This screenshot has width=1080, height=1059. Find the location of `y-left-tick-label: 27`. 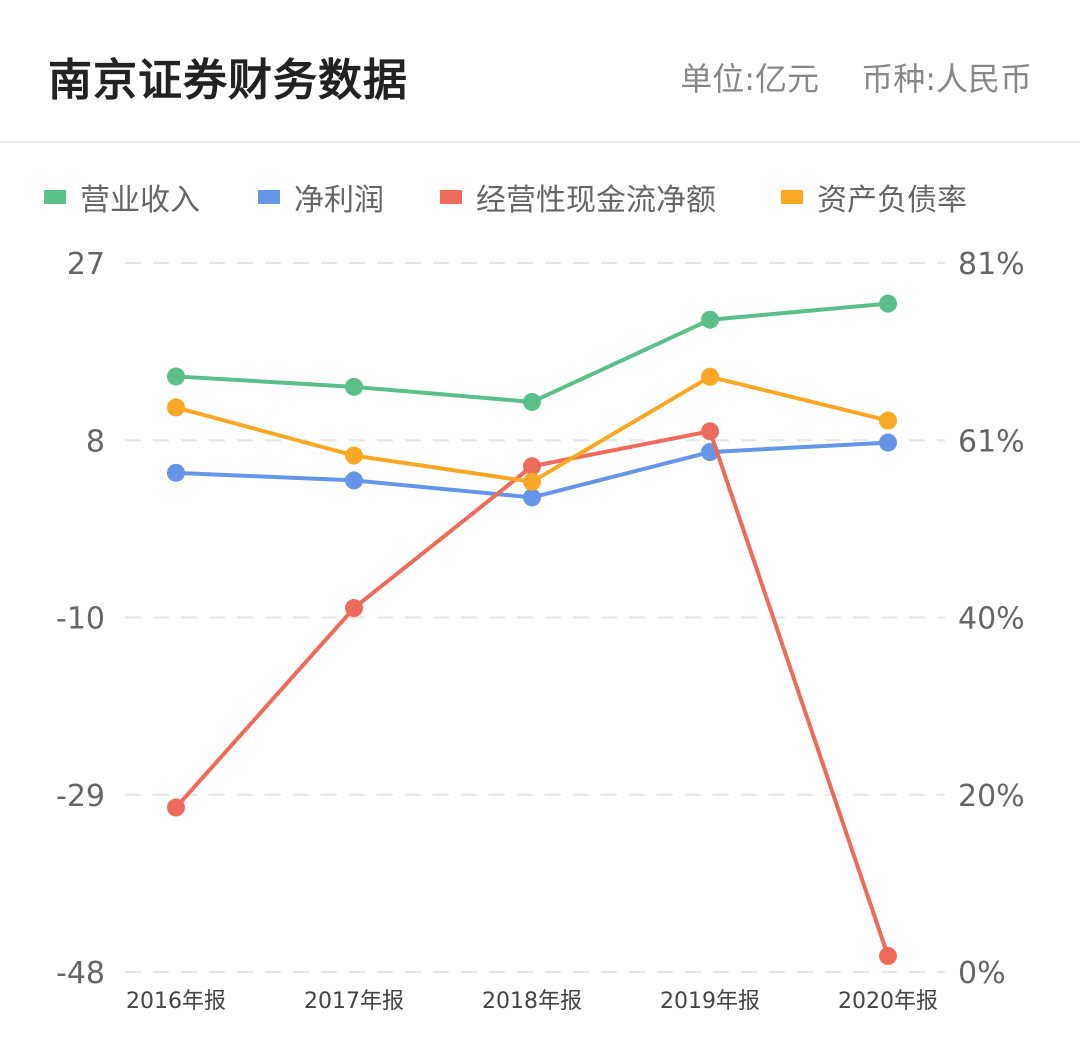

y-left-tick-label: 27 is located at coordinates (86, 264).